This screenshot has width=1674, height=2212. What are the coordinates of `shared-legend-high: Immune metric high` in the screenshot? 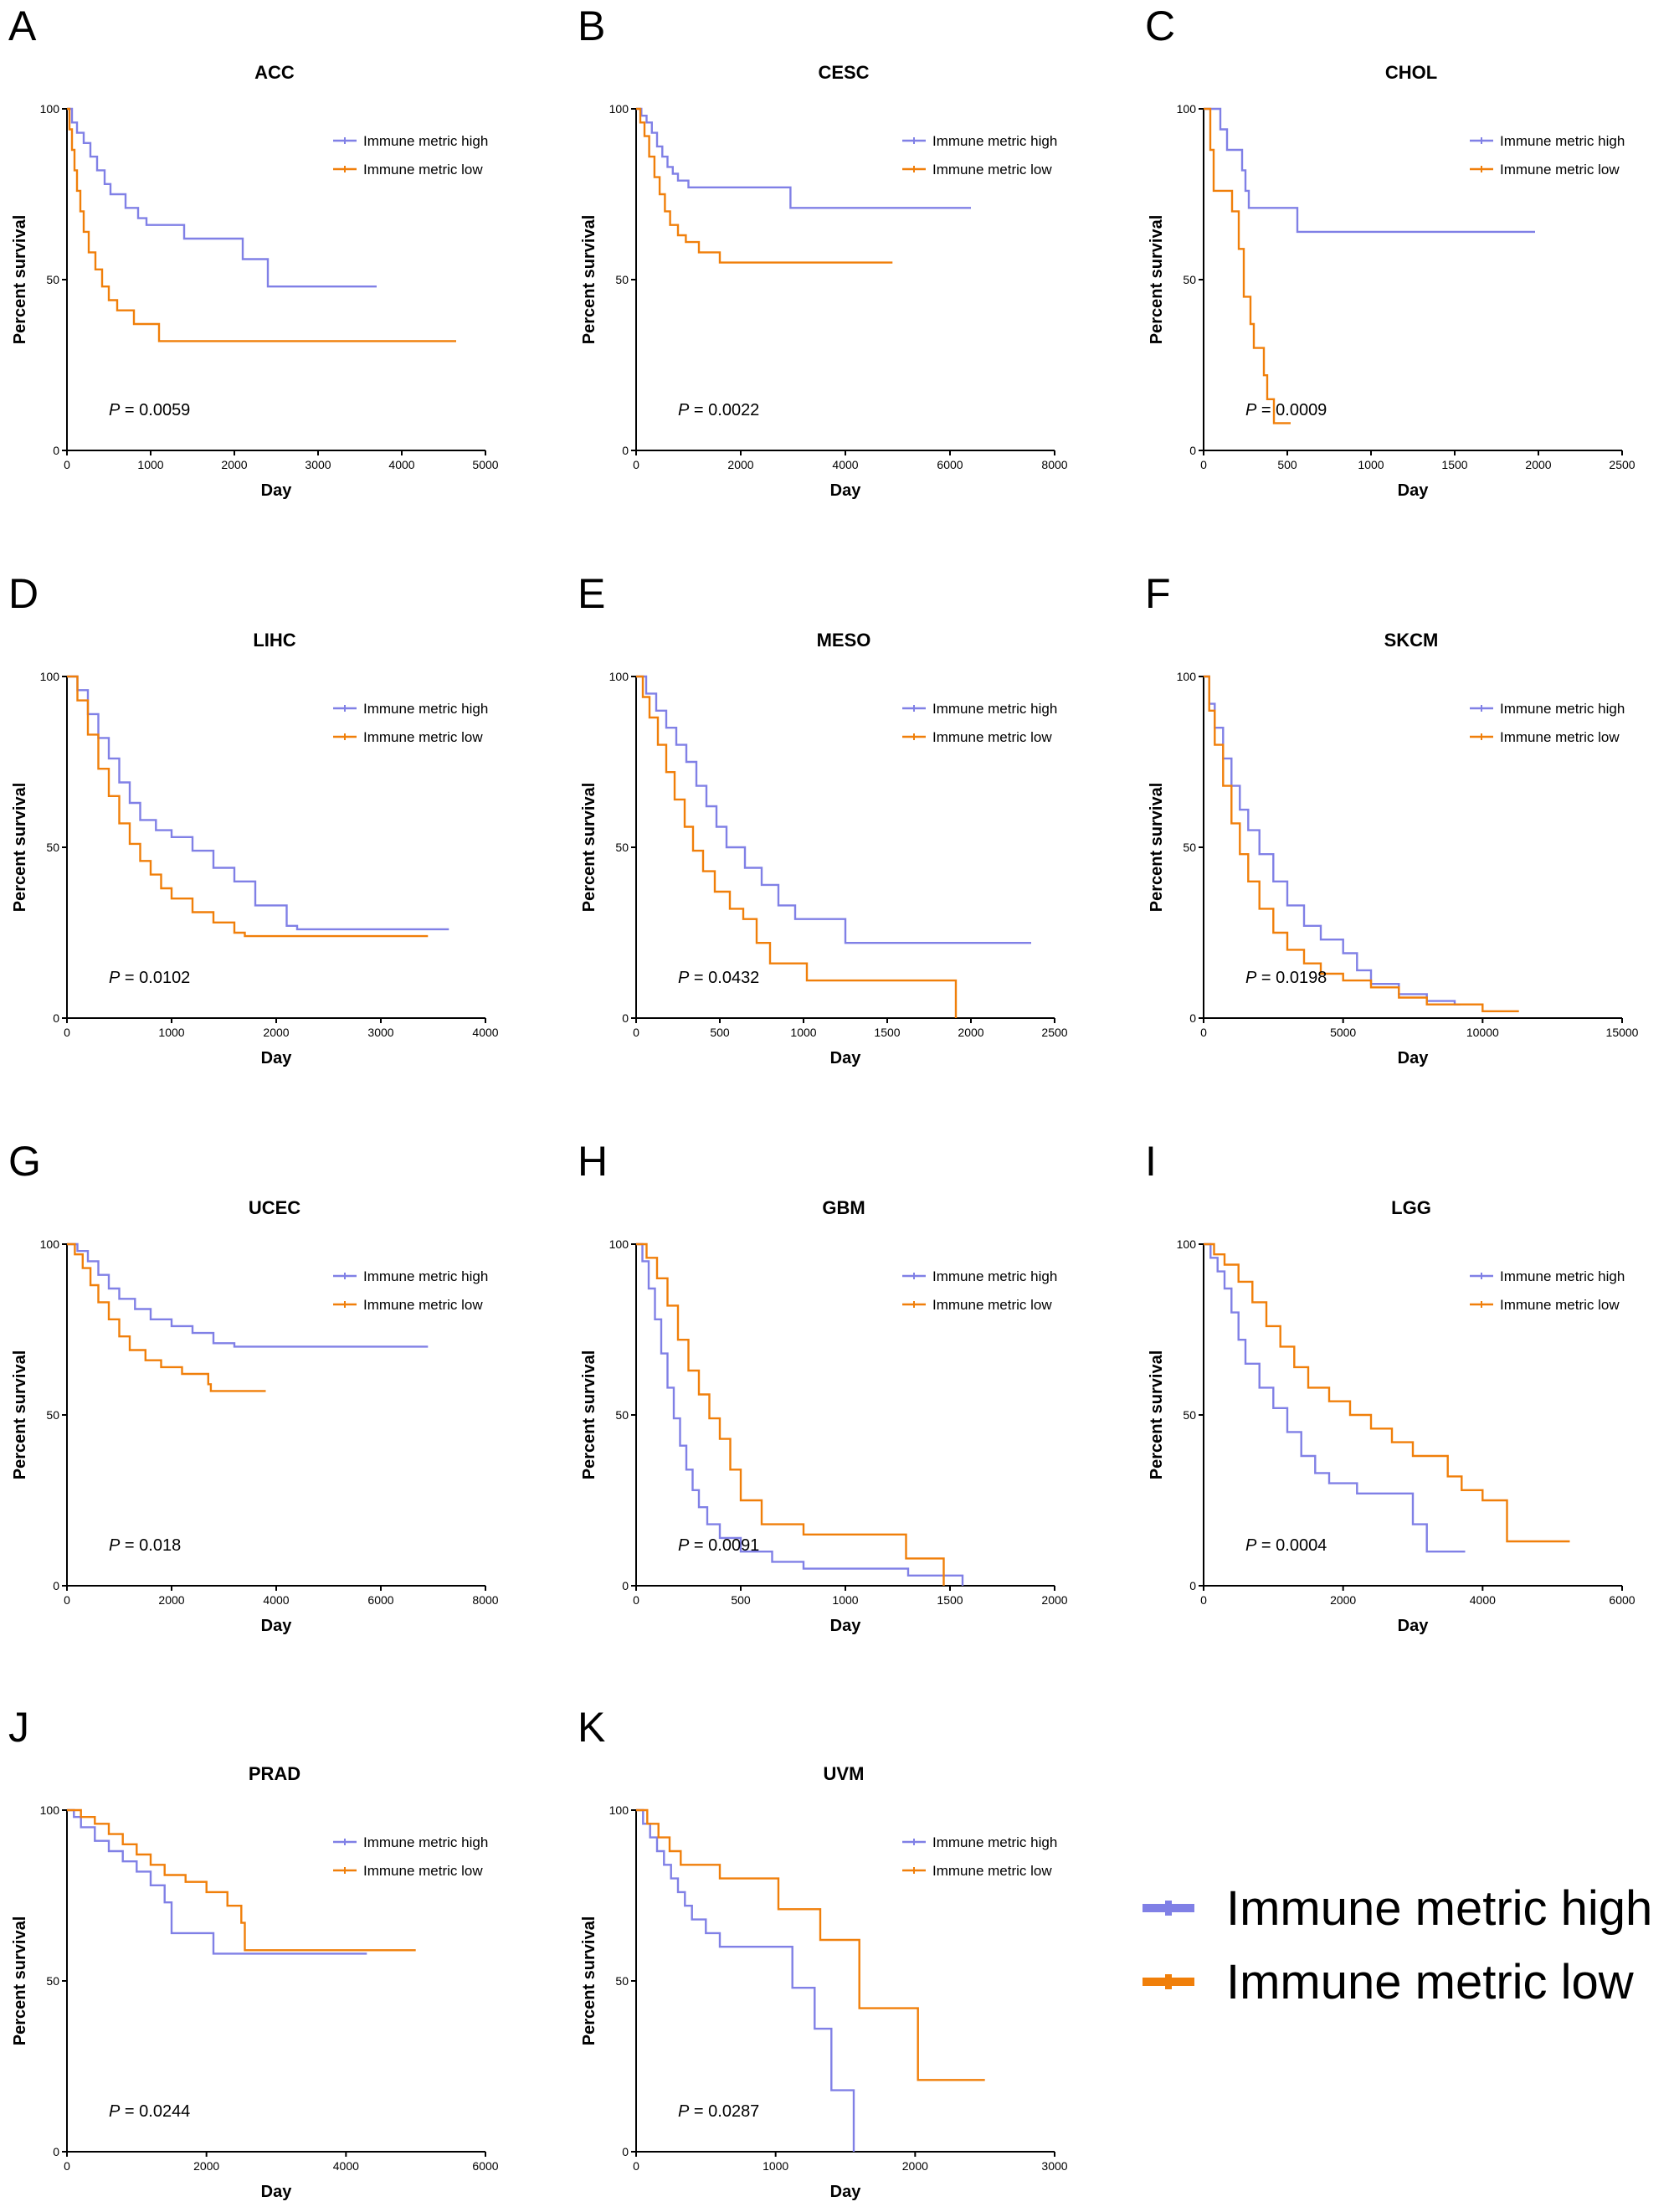 It's located at (1402, 1908).